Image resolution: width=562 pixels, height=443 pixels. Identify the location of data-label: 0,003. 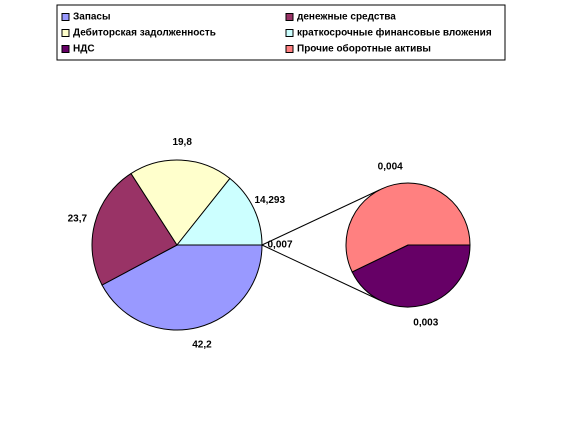
(425, 323).